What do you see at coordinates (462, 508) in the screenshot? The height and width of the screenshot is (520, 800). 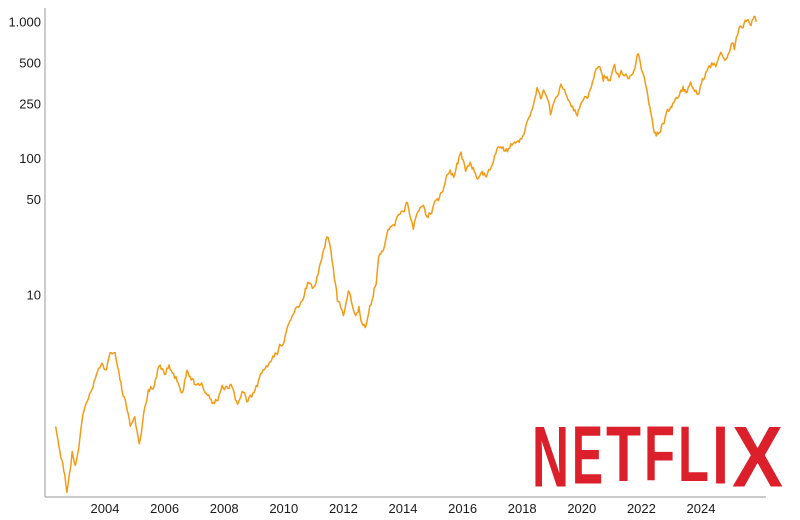 I see `x-axis-label: 2016` at bounding box center [462, 508].